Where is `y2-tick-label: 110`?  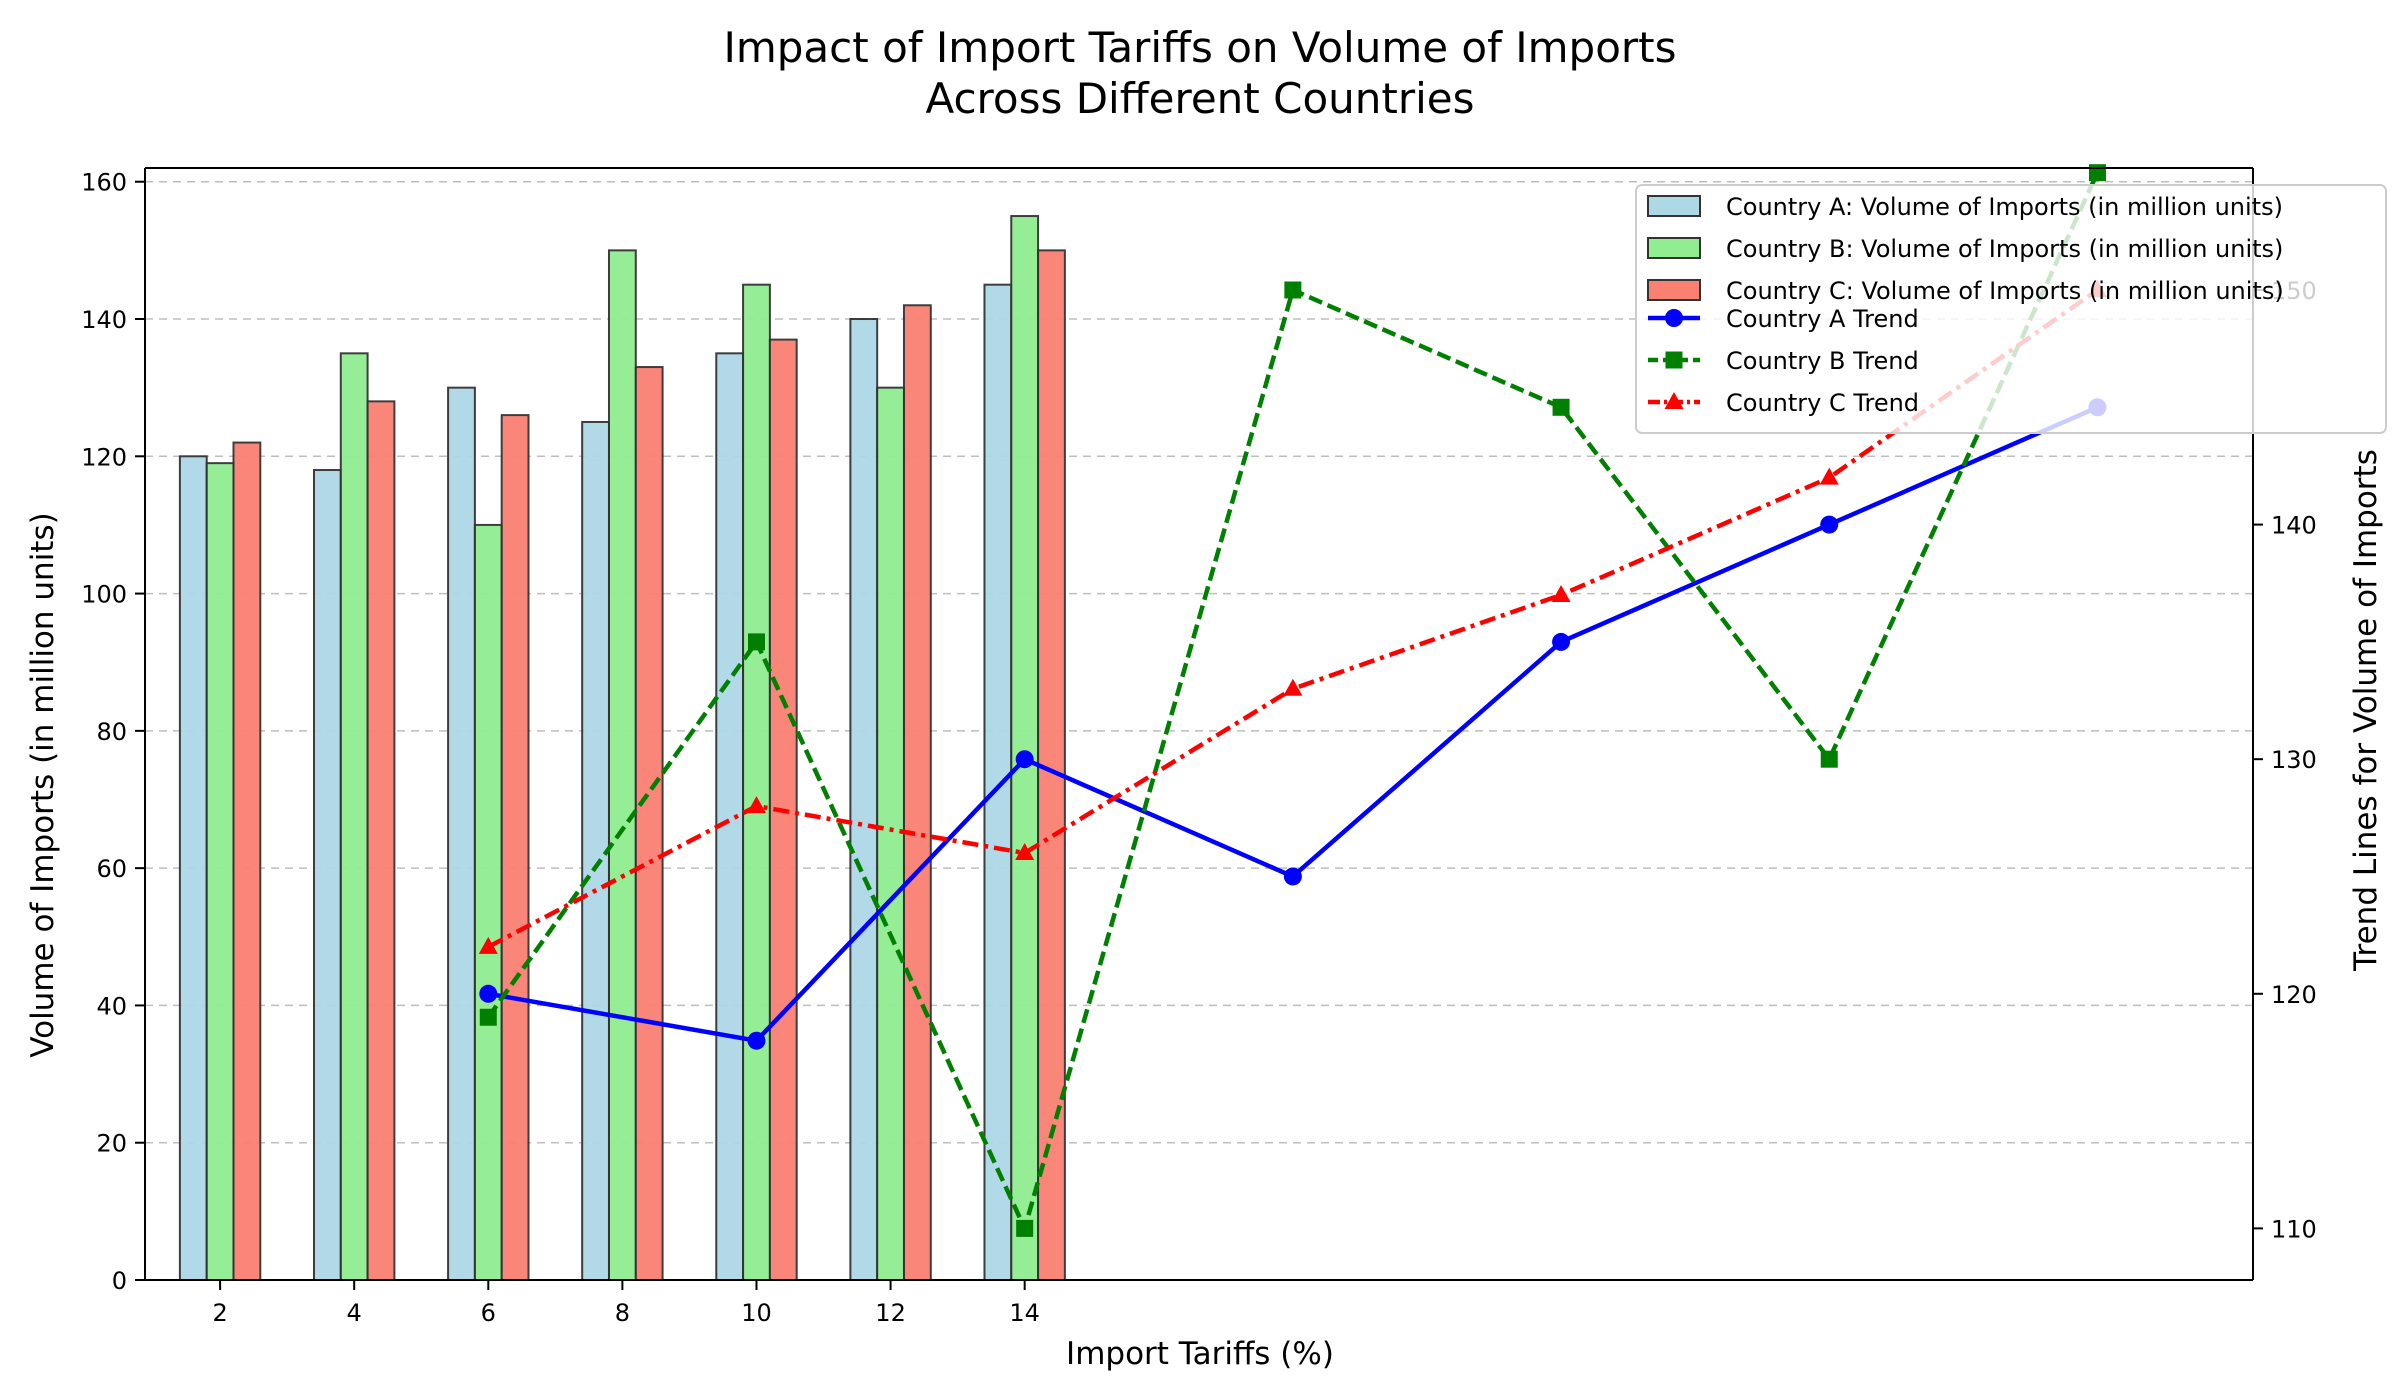
y2-tick-label: 110 is located at coordinates (2294, 1229).